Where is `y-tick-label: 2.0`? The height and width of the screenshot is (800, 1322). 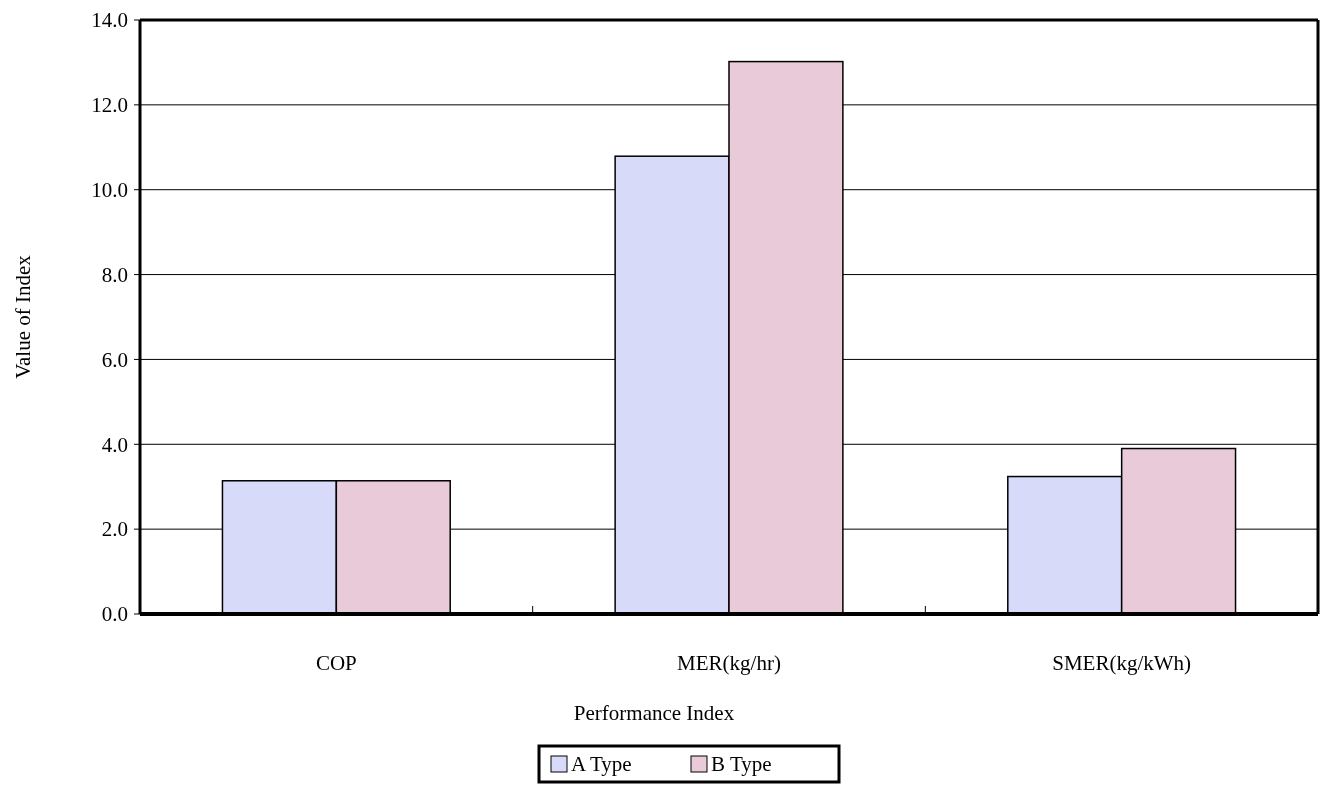 y-tick-label: 2.0 is located at coordinates (114, 529).